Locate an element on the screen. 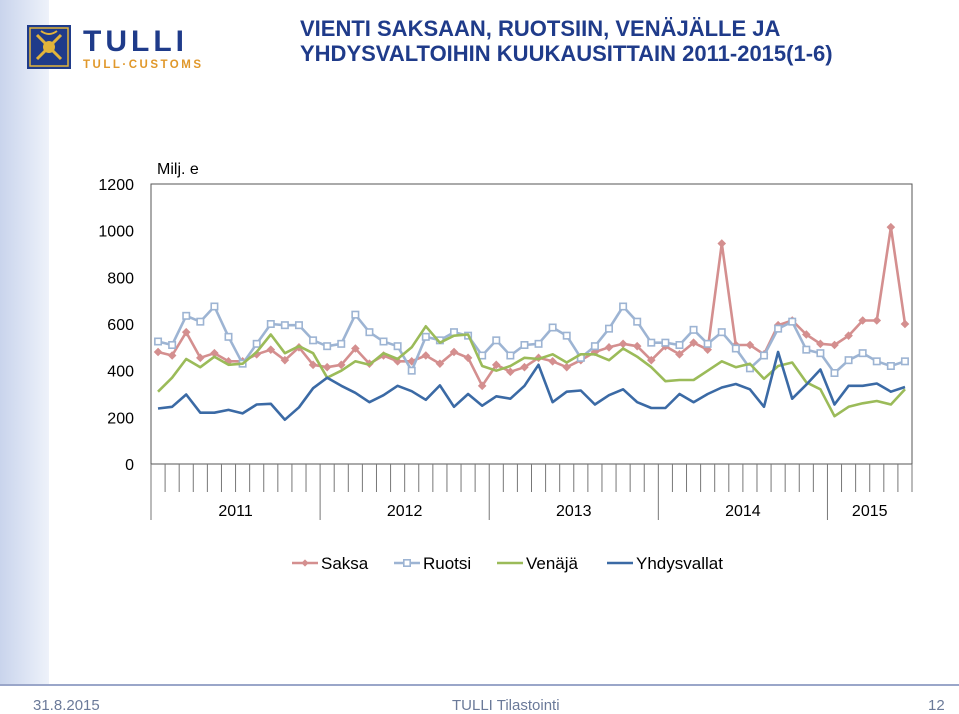 This screenshot has height=714, width=959. left-decorative-stripe is located at coordinates (24, 342).